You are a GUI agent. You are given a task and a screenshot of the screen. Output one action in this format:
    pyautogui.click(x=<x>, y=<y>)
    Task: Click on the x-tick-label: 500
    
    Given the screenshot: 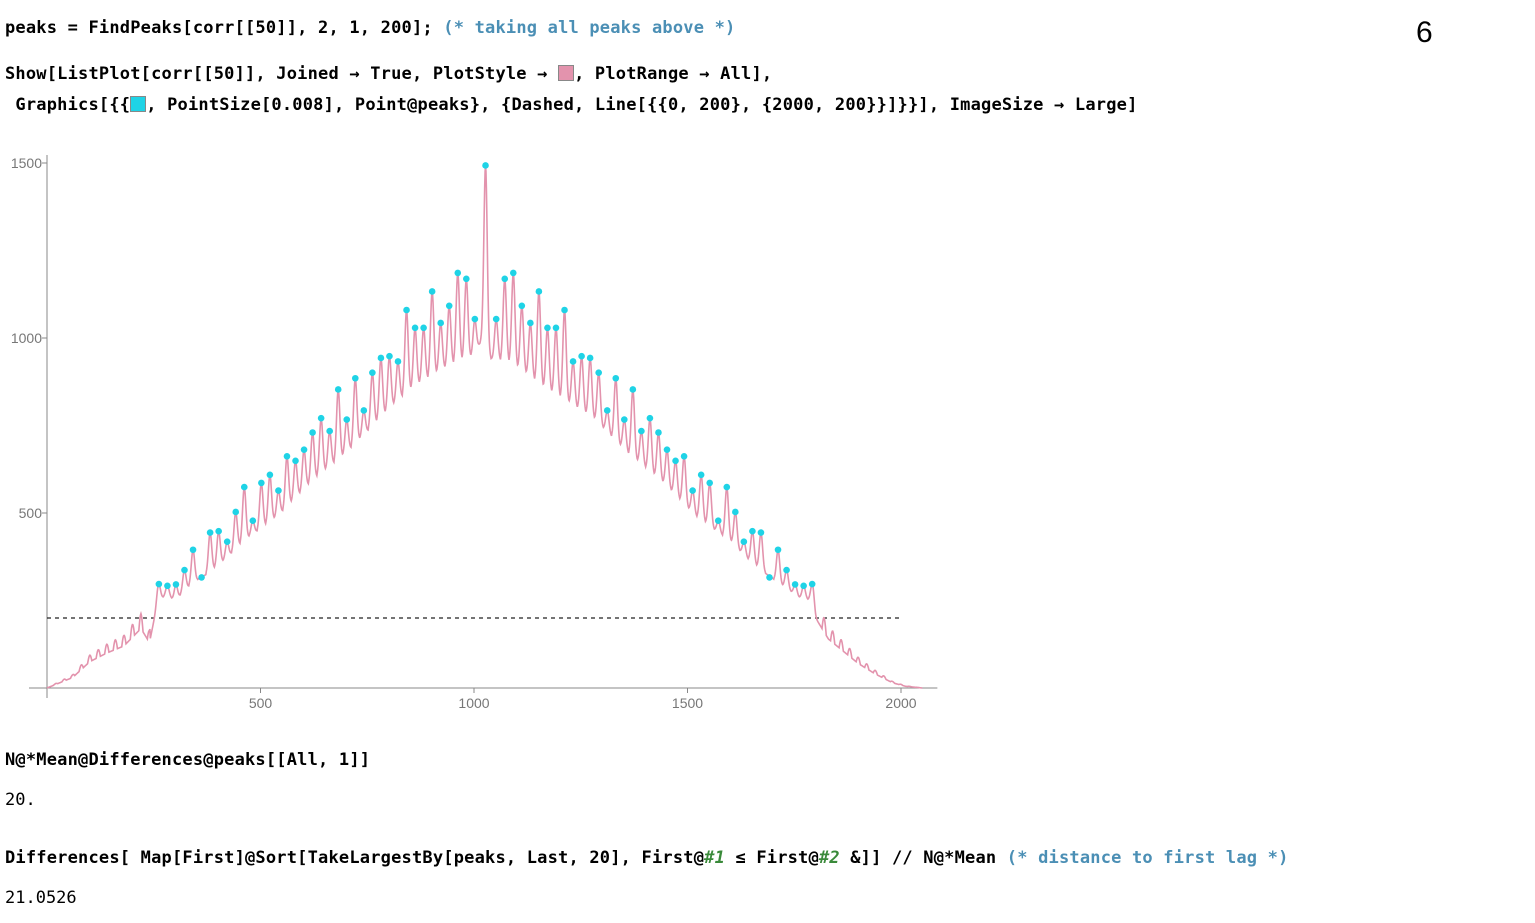 What is the action you would take?
    pyautogui.click(x=261, y=703)
    